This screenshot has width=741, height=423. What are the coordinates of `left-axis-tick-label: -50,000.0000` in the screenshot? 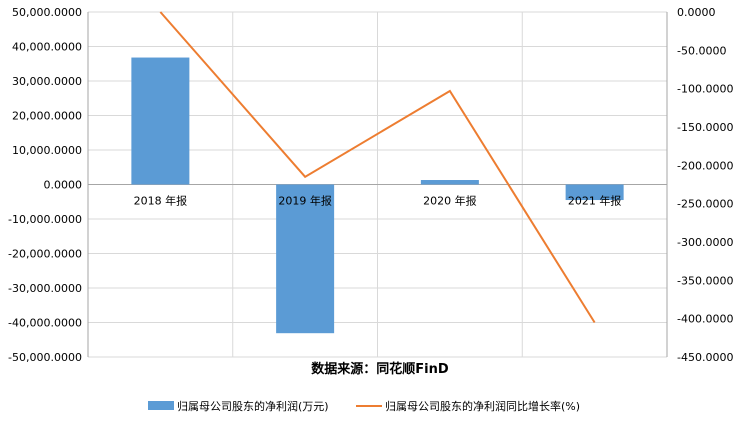 It's located at (45, 357).